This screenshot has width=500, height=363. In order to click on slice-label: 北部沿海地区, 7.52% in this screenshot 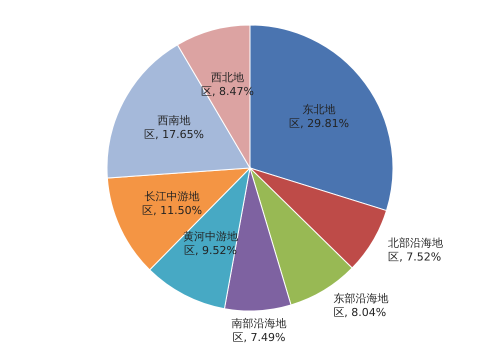, I will do `click(416, 250)`.